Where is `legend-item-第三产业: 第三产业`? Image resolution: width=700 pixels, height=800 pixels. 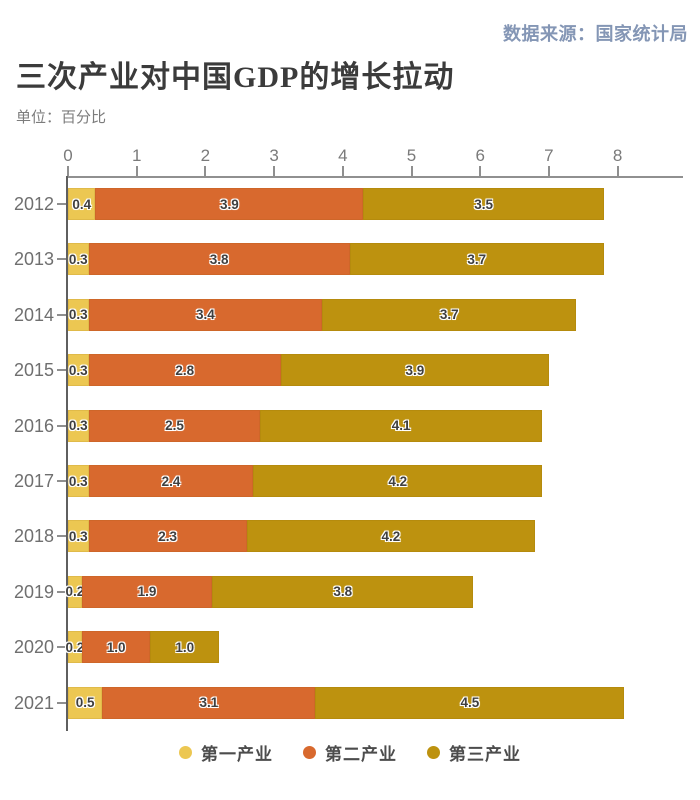
legend-item-第三产业: 第三产业 is located at coordinates (474, 752).